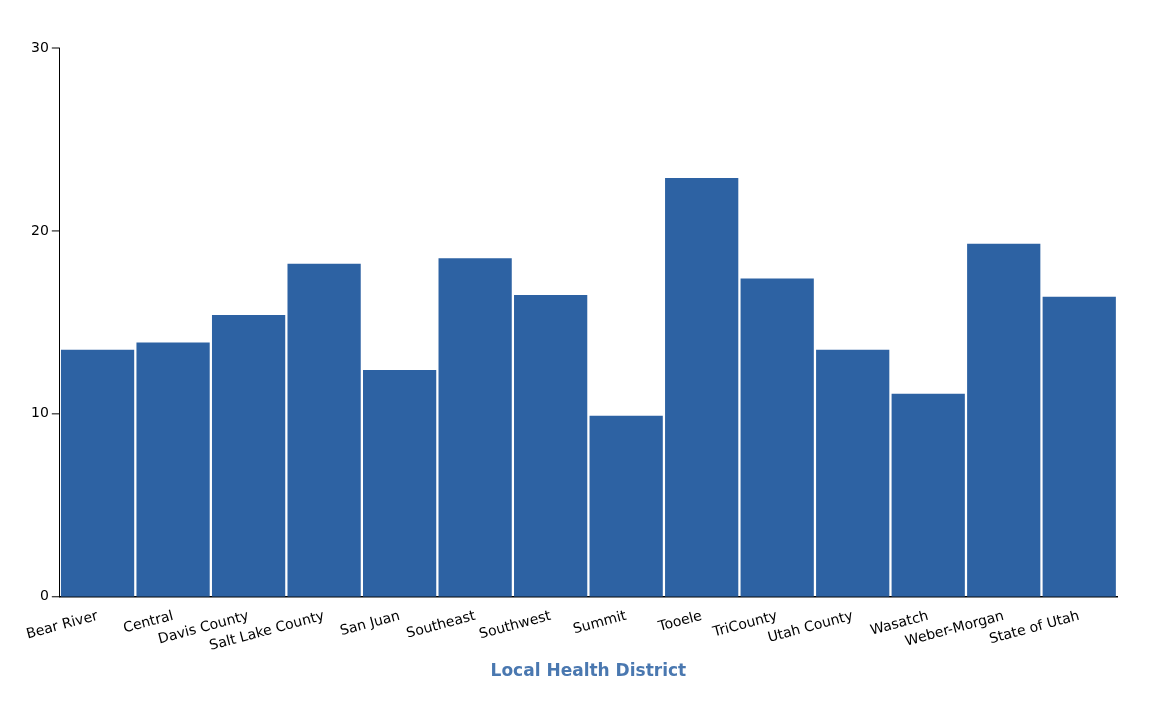 This screenshot has width=1175, height=704. What do you see at coordinates (370, 622) in the screenshot?
I see `x-tick-label: San Juan` at bounding box center [370, 622].